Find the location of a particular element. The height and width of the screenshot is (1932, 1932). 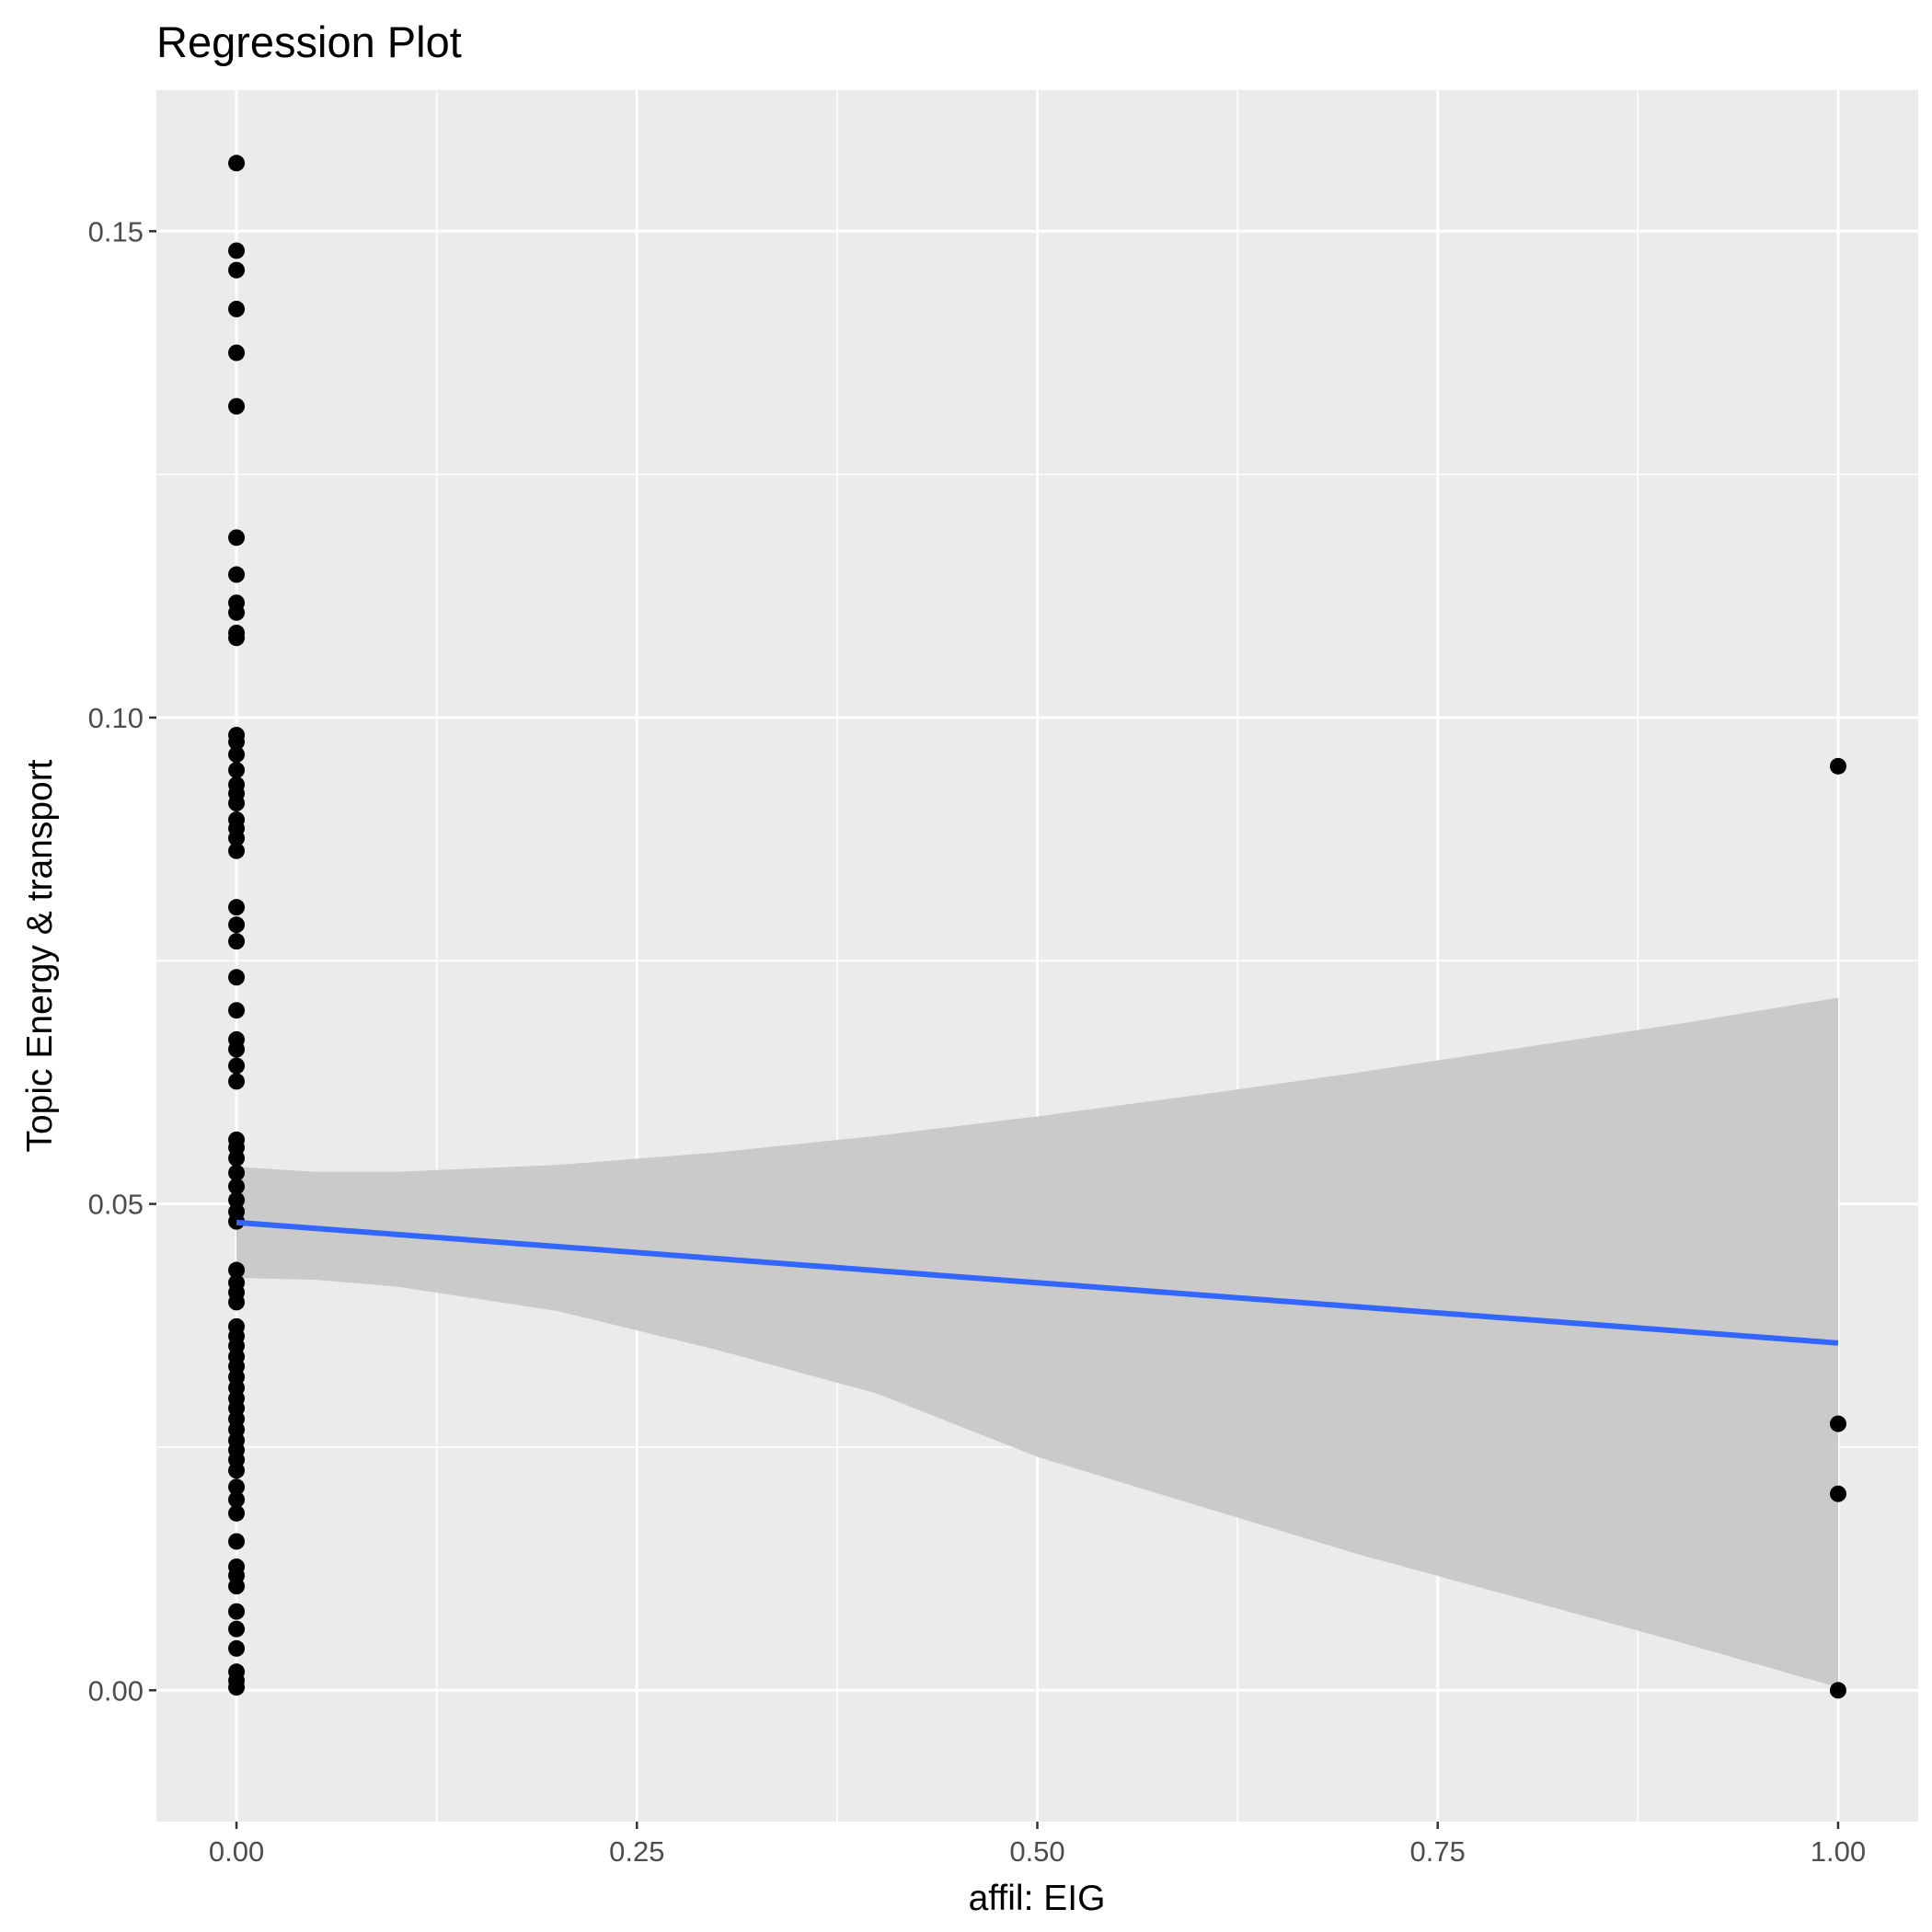

y-tick-label: 0.10 is located at coordinates (116, 718).